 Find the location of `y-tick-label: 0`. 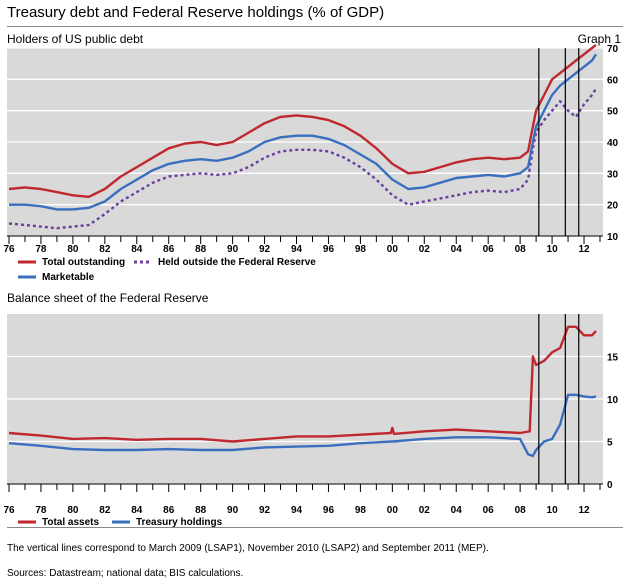

y-tick-label: 0 is located at coordinates (610, 485).